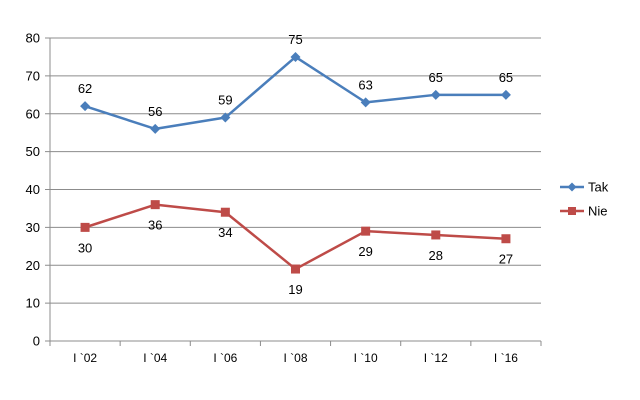 This screenshot has width=640, height=400. What do you see at coordinates (155, 358) in the screenshot?
I see `x-tick-label: I `04` at bounding box center [155, 358].